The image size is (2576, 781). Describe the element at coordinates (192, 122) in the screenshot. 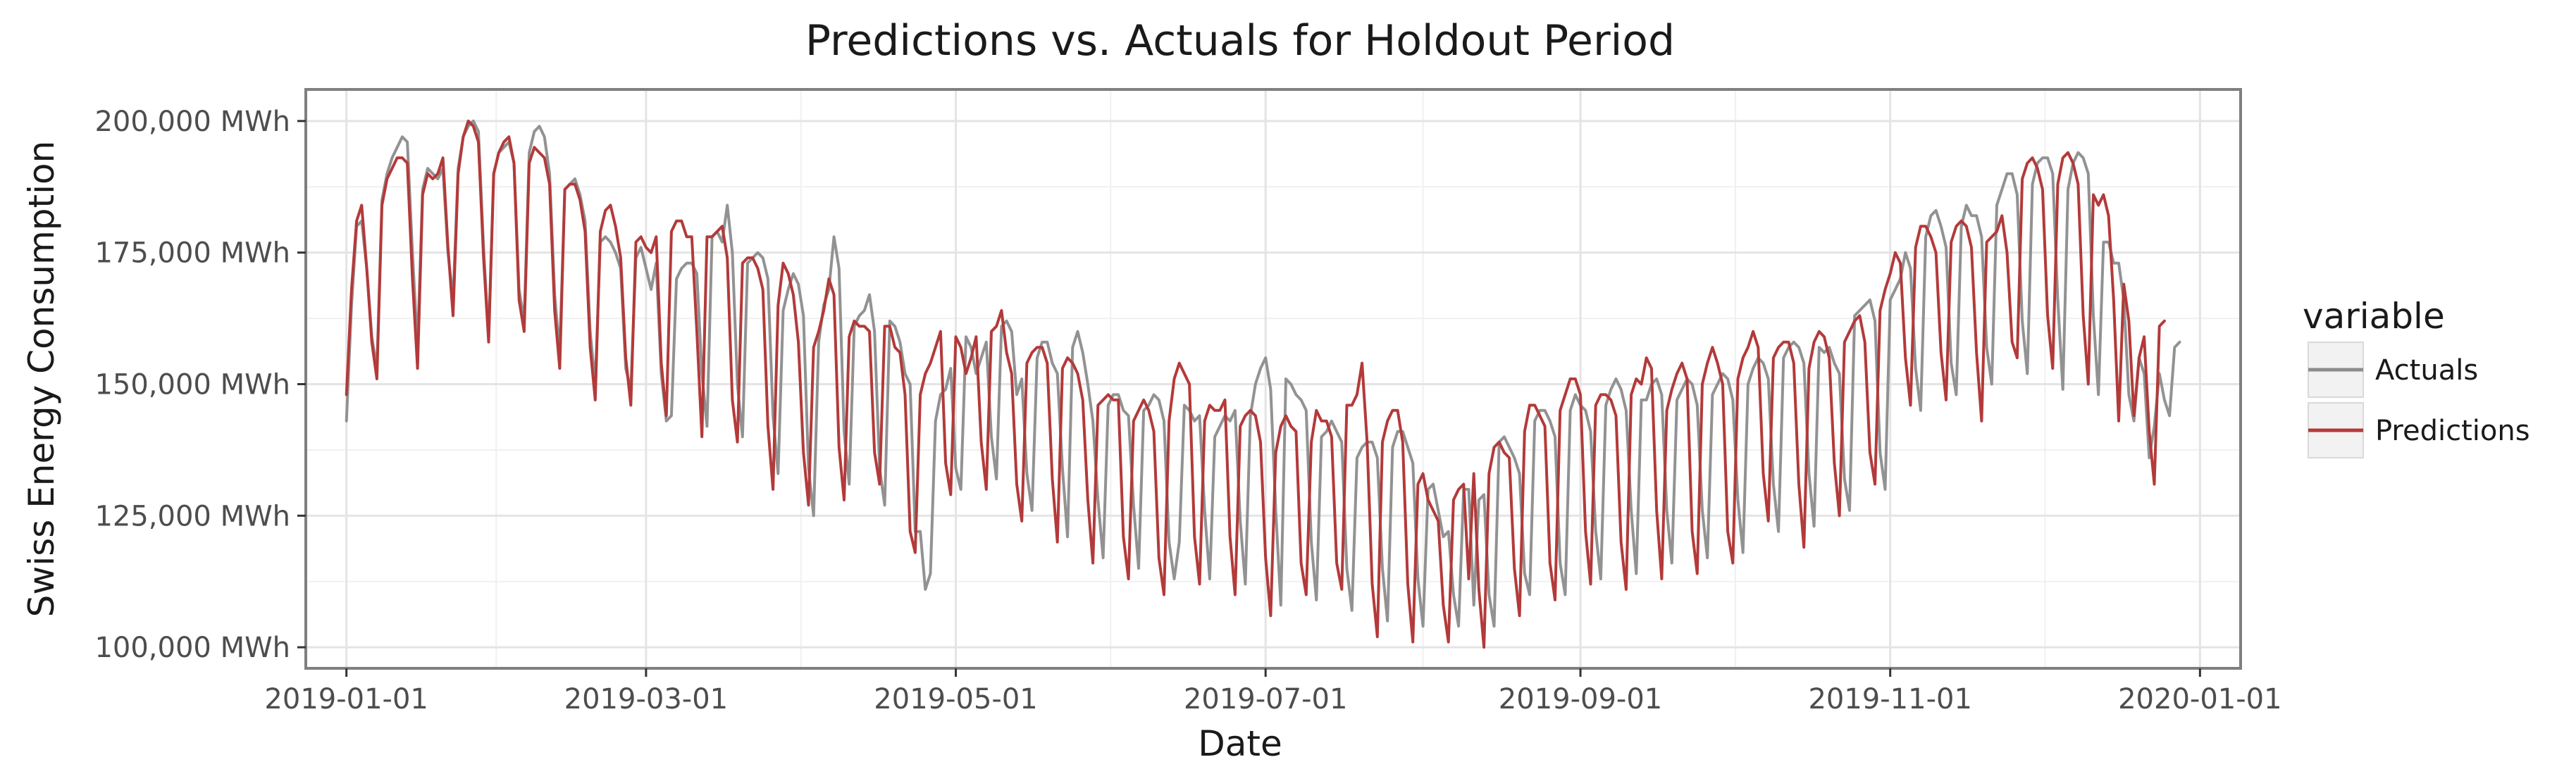

I see `y-tick-label: 200,000 MWh` at that location.